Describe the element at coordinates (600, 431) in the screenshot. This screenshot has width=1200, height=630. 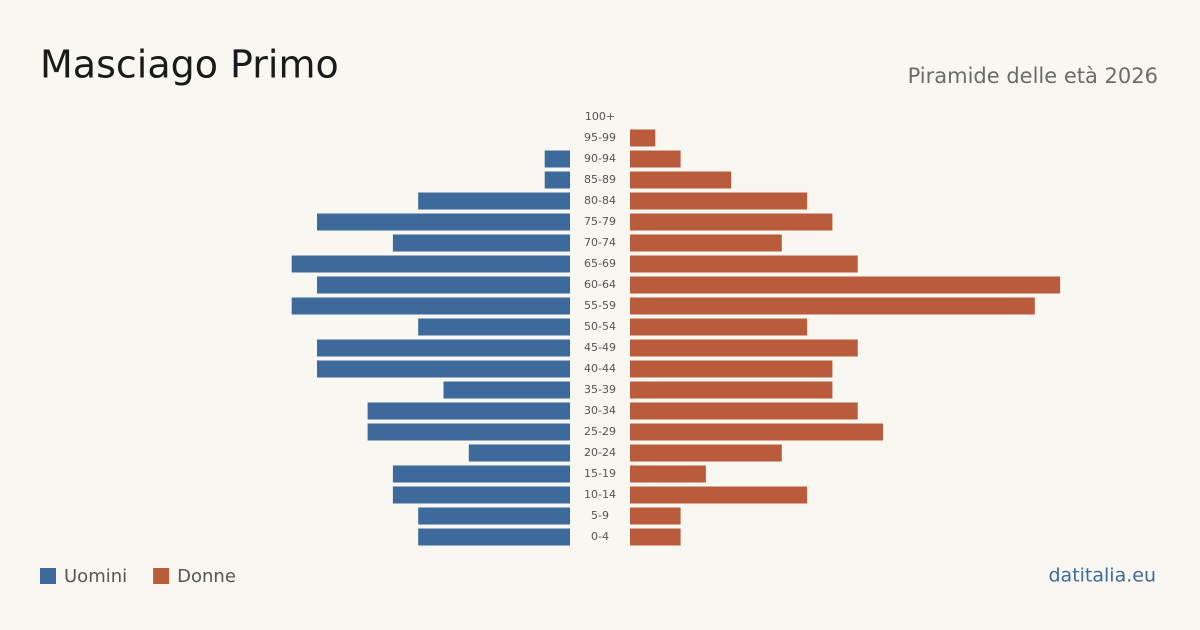
I see `age-label: 25-29` at that location.